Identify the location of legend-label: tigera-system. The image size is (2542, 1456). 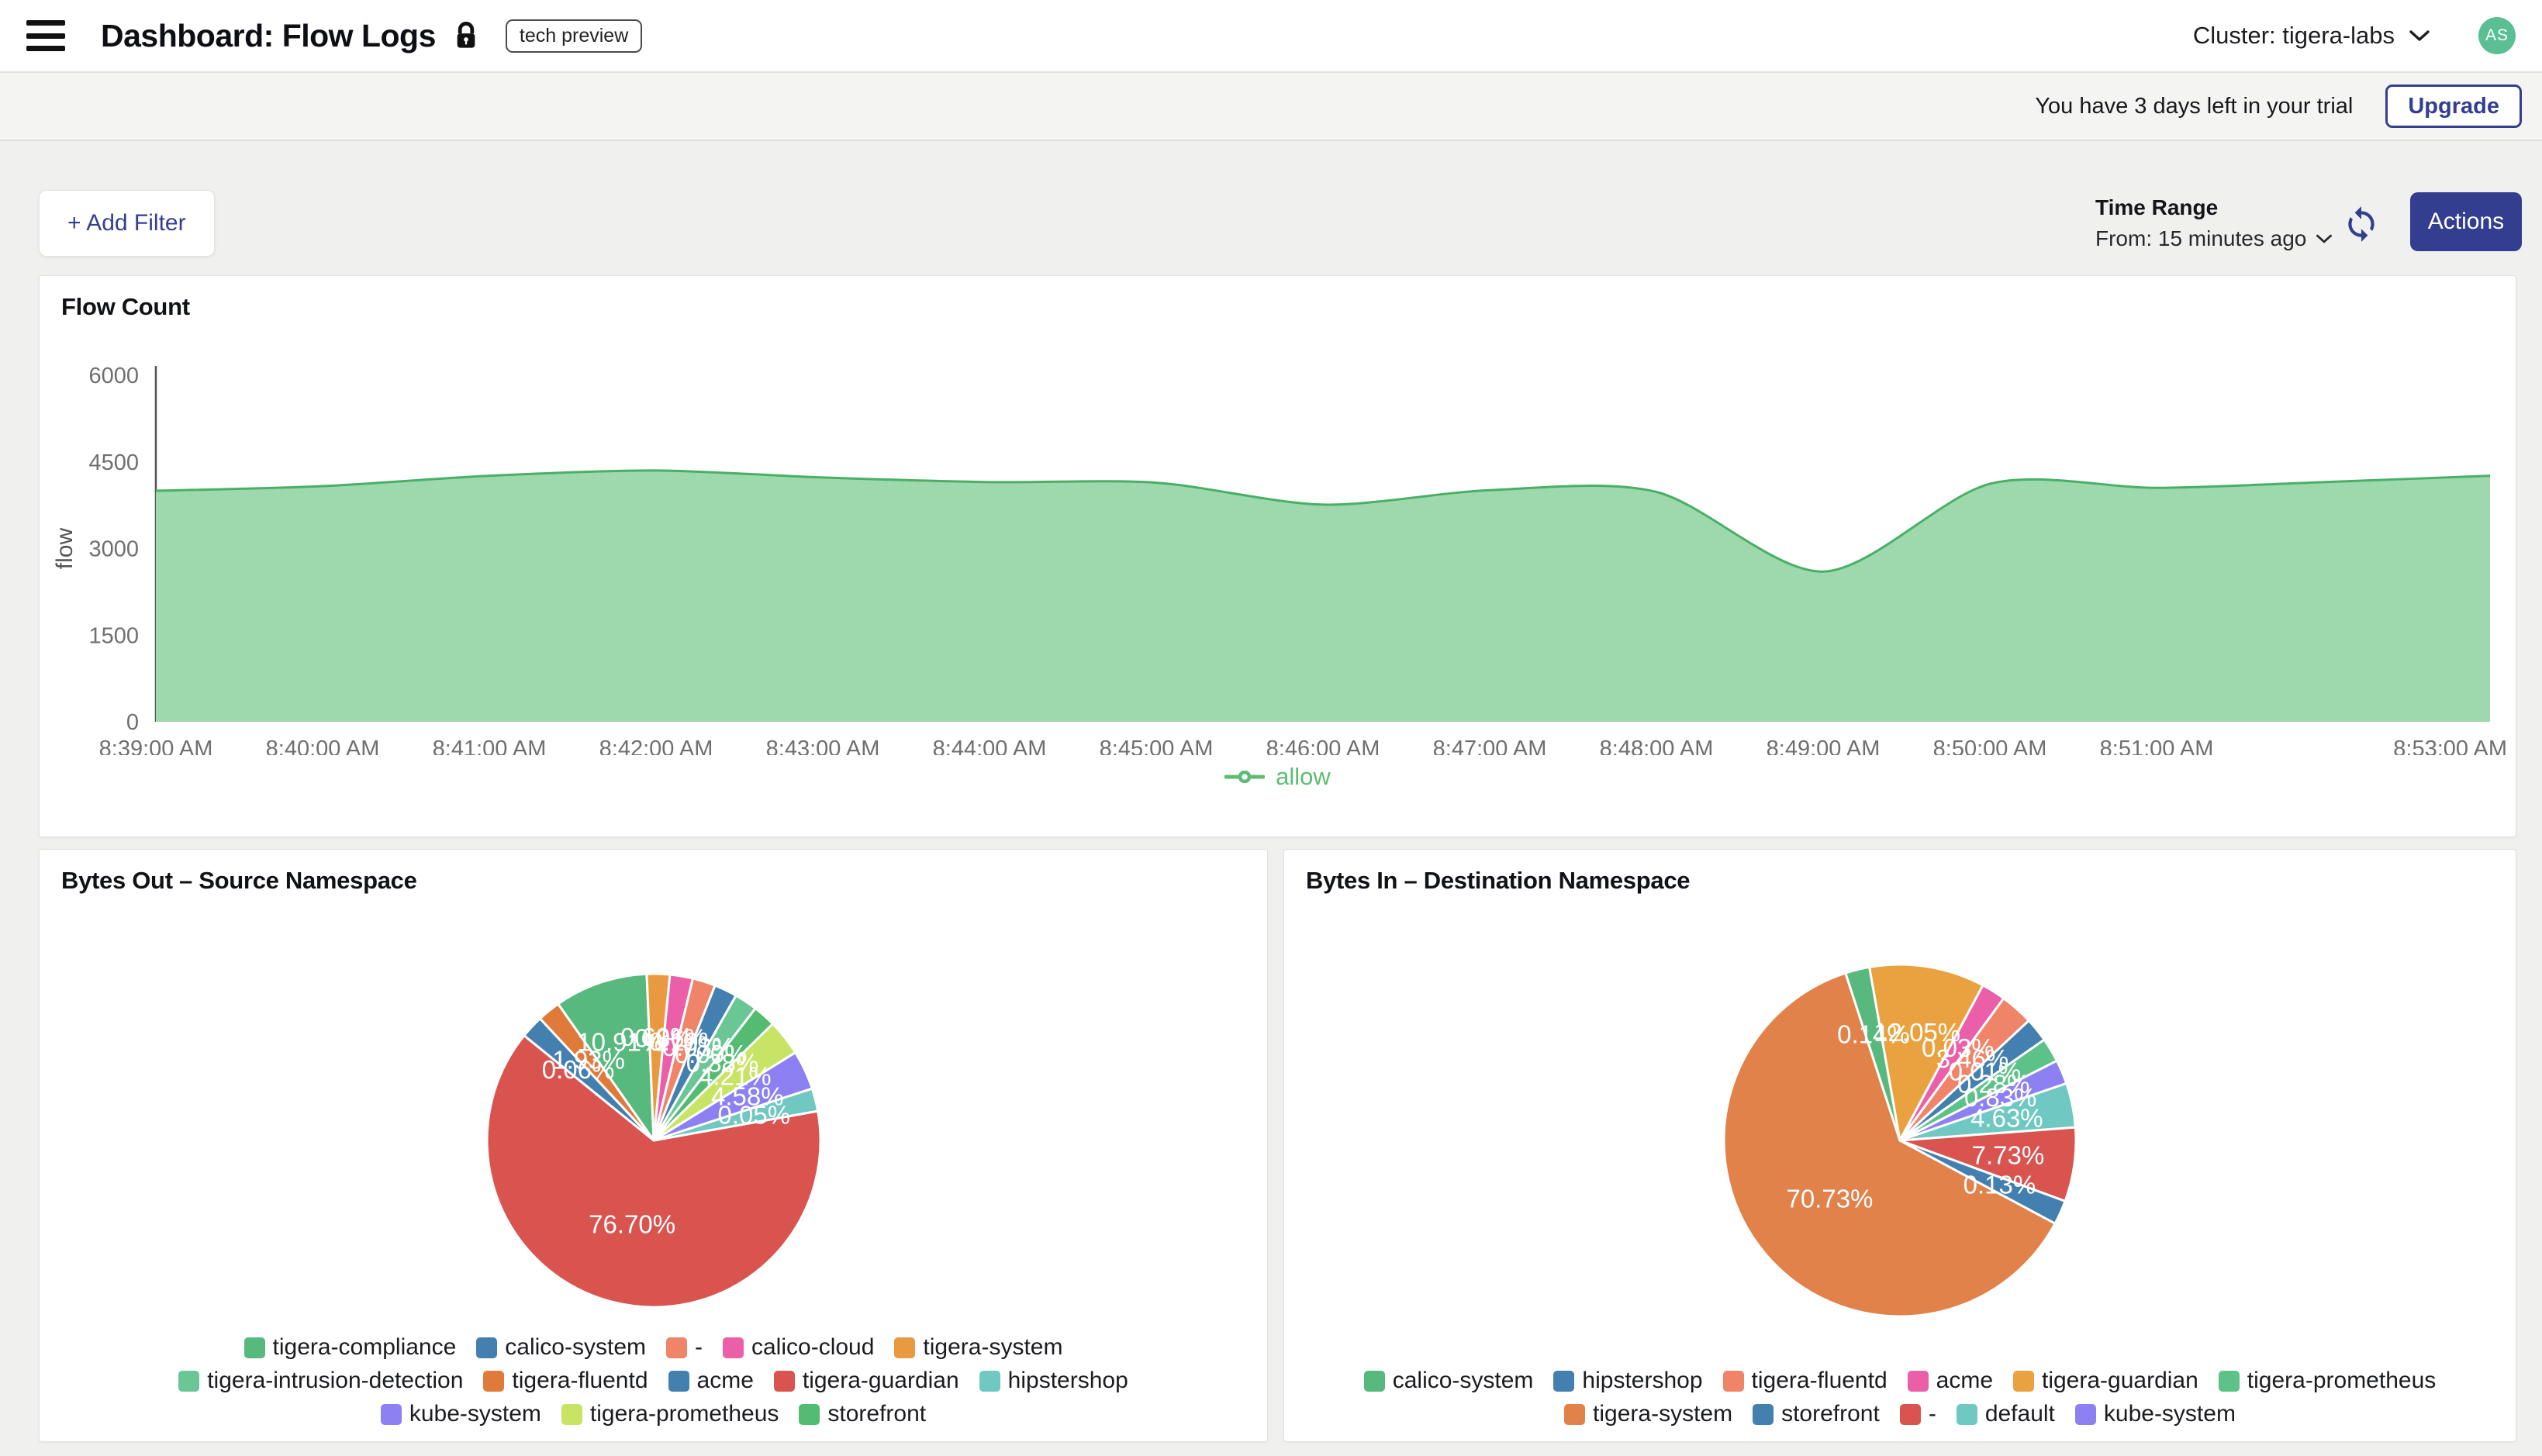
(1663, 1414).